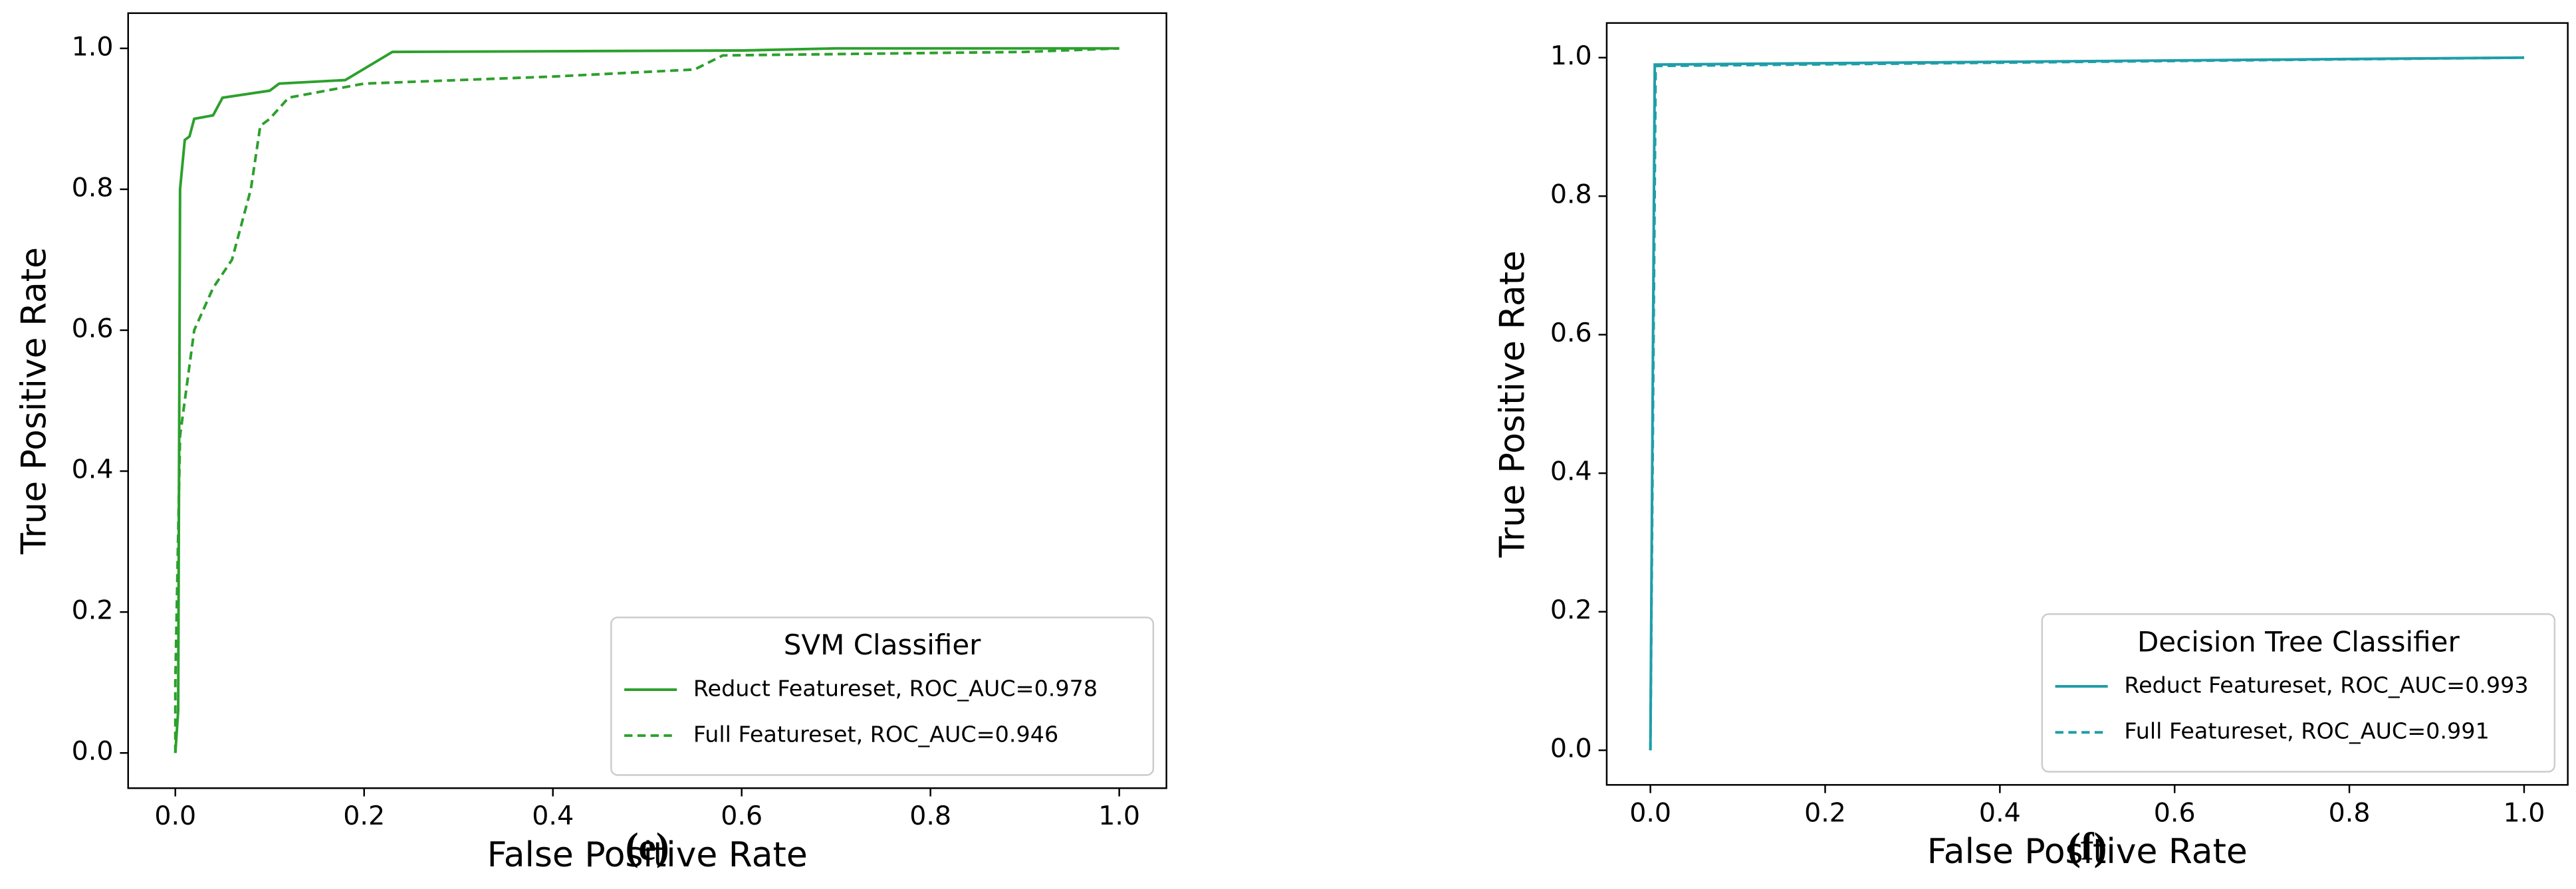 The image size is (2576, 889). I want to click on legend-label: Reduct Featureset, ROC_AUC=0.993, so click(2326, 685).